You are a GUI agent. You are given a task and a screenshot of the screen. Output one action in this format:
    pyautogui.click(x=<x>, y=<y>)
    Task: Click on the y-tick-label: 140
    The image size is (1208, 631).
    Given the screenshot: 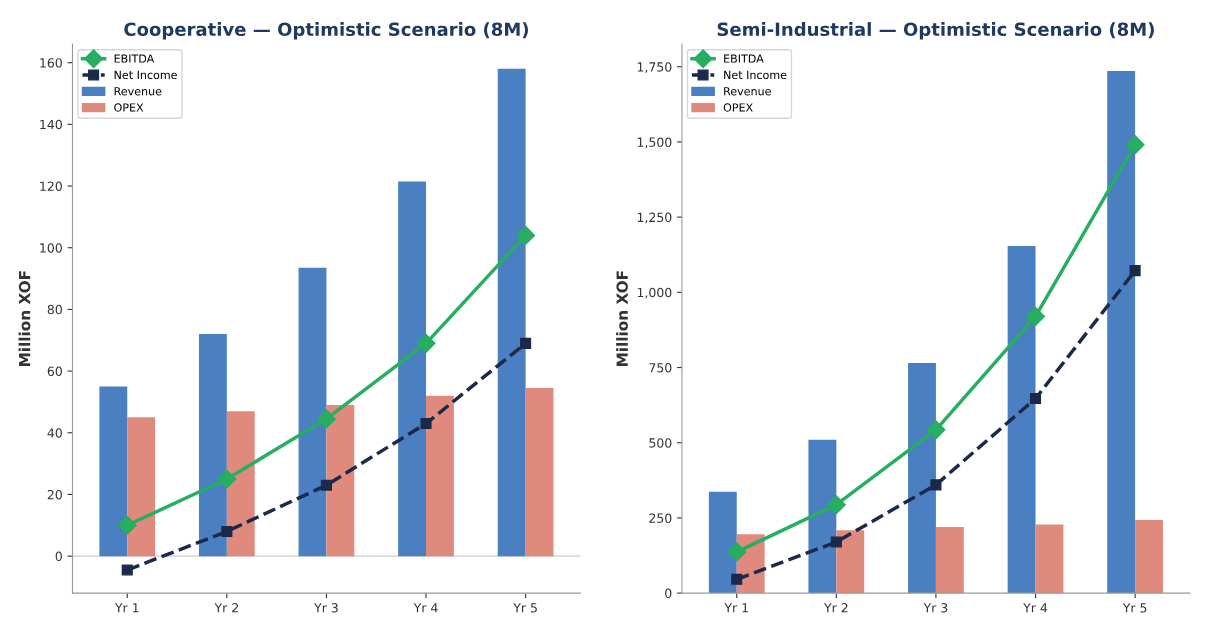 What is the action you would take?
    pyautogui.click(x=51, y=124)
    